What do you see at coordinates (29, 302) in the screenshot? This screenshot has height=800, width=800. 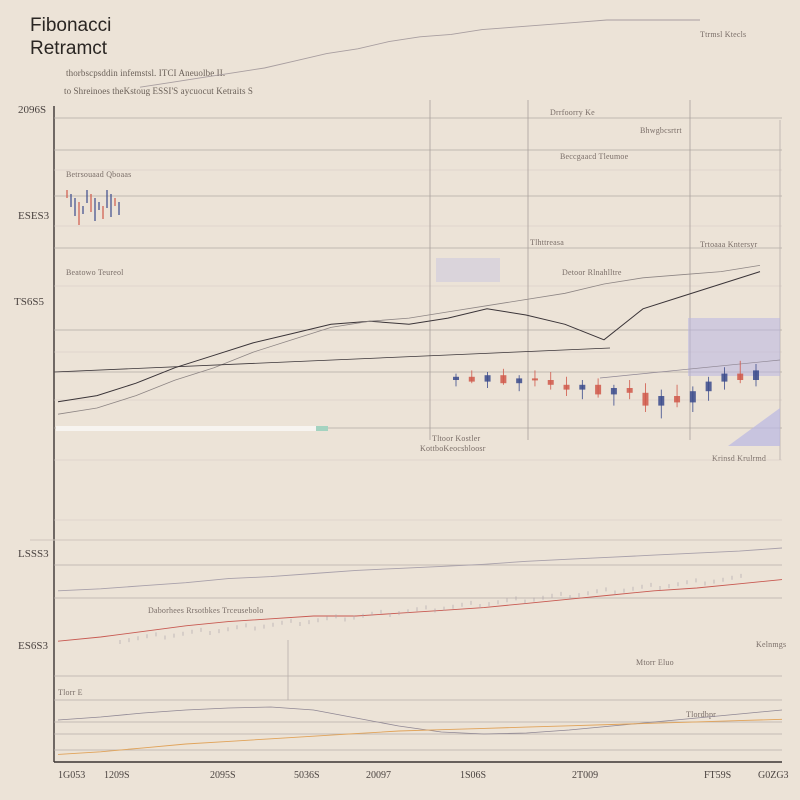 I see `y-tick-label: TS6S5` at bounding box center [29, 302].